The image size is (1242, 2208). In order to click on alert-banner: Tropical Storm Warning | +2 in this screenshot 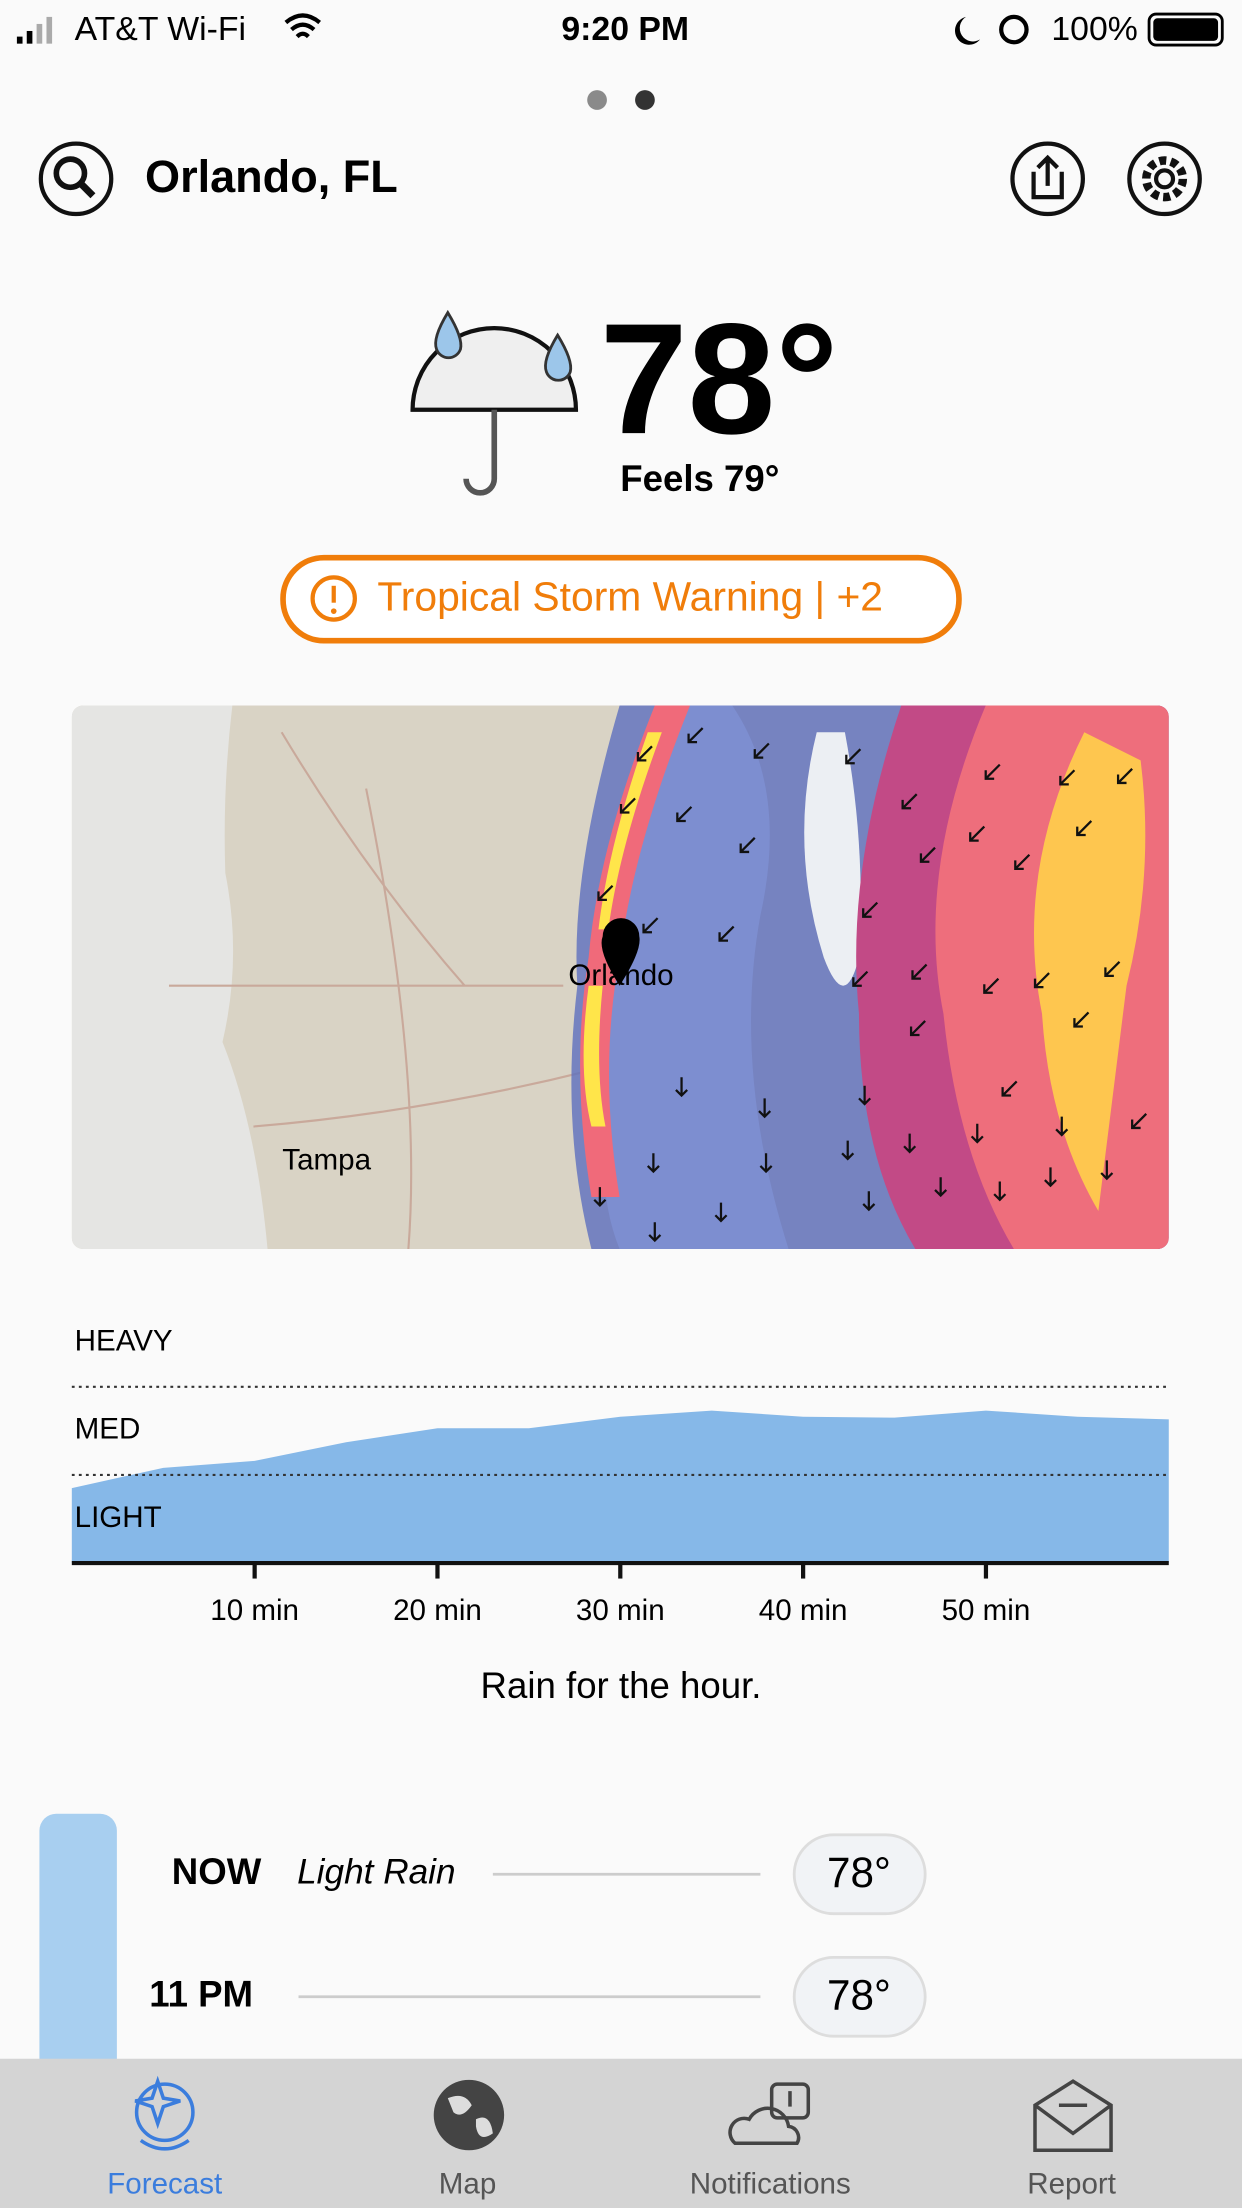, I will do `click(621, 599)`.